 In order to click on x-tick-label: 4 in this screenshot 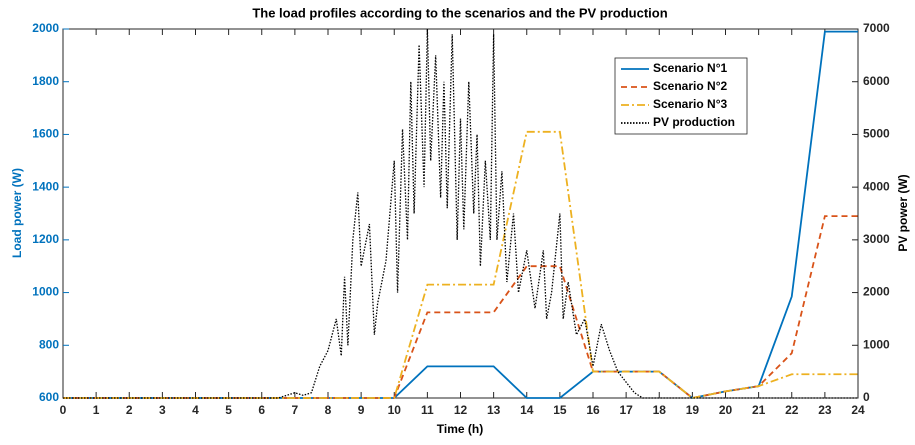, I will do `click(195, 410)`.